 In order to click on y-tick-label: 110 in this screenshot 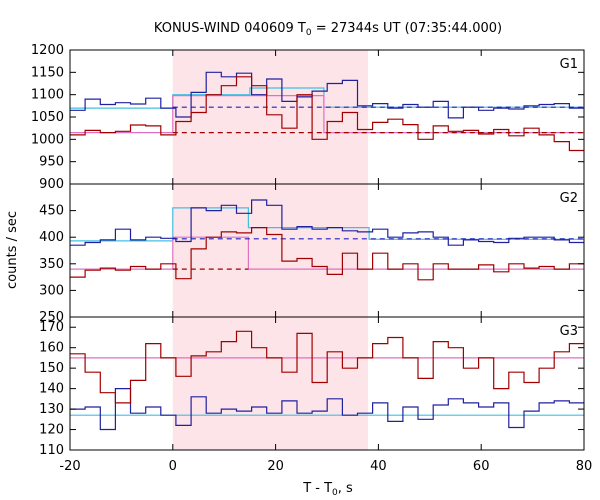, I will do `click(51, 450)`.